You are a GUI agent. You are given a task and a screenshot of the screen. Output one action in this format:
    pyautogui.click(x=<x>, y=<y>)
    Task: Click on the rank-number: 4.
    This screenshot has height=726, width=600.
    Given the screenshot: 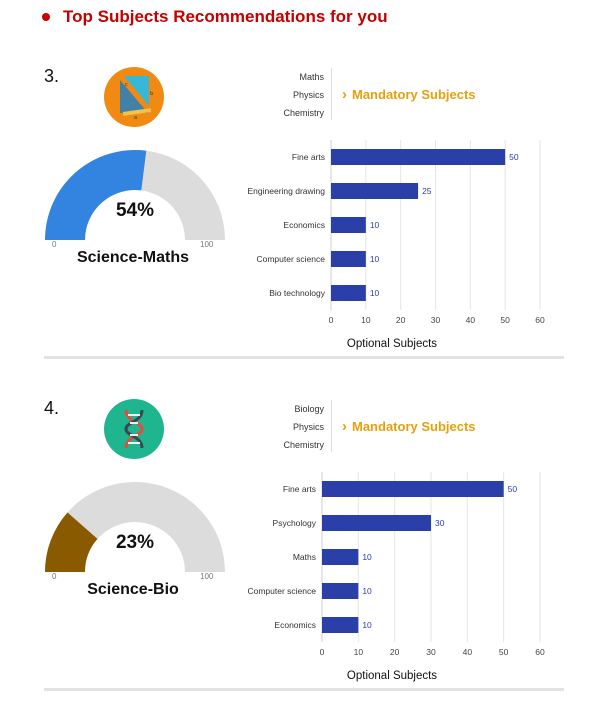 What is the action you would take?
    pyautogui.click(x=52, y=408)
    